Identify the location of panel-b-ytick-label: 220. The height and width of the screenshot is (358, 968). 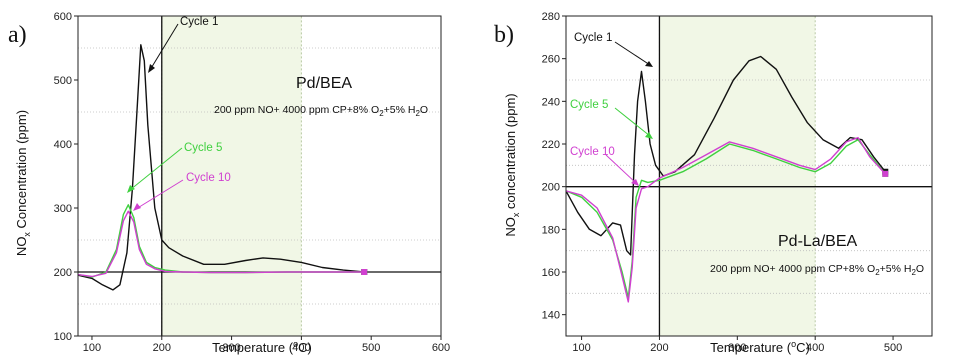
(551, 145).